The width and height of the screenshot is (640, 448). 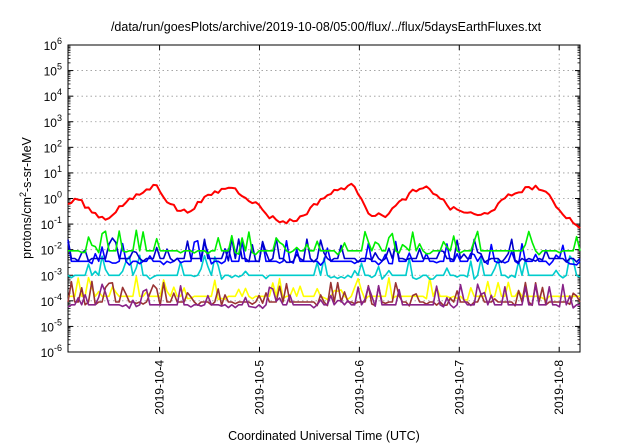 I want to click on y-axis-label: protons/cm2-s-sr-MeV, so click(x=26, y=197).